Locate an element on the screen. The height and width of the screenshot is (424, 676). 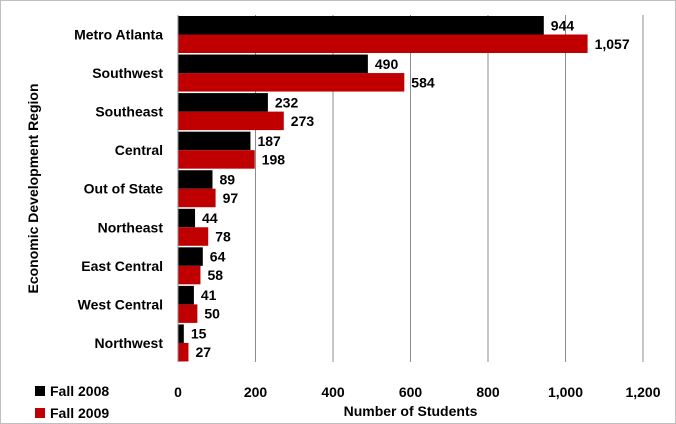
data-label: 944 is located at coordinates (563, 25).